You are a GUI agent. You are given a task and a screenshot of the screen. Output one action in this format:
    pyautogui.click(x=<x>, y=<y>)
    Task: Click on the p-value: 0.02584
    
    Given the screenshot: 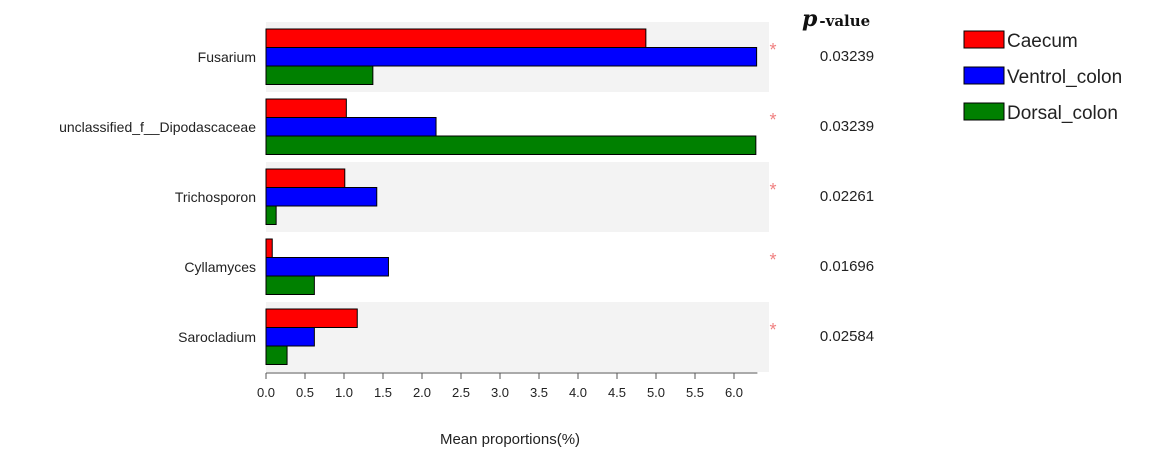 What is the action you would take?
    pyautogui.click(x=847, y=336)
    